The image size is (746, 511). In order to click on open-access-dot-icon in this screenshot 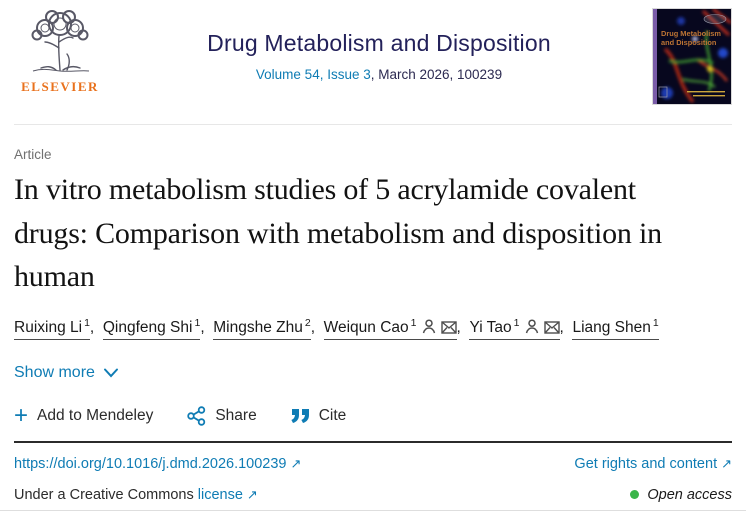, I will do `click(635, 495)`.